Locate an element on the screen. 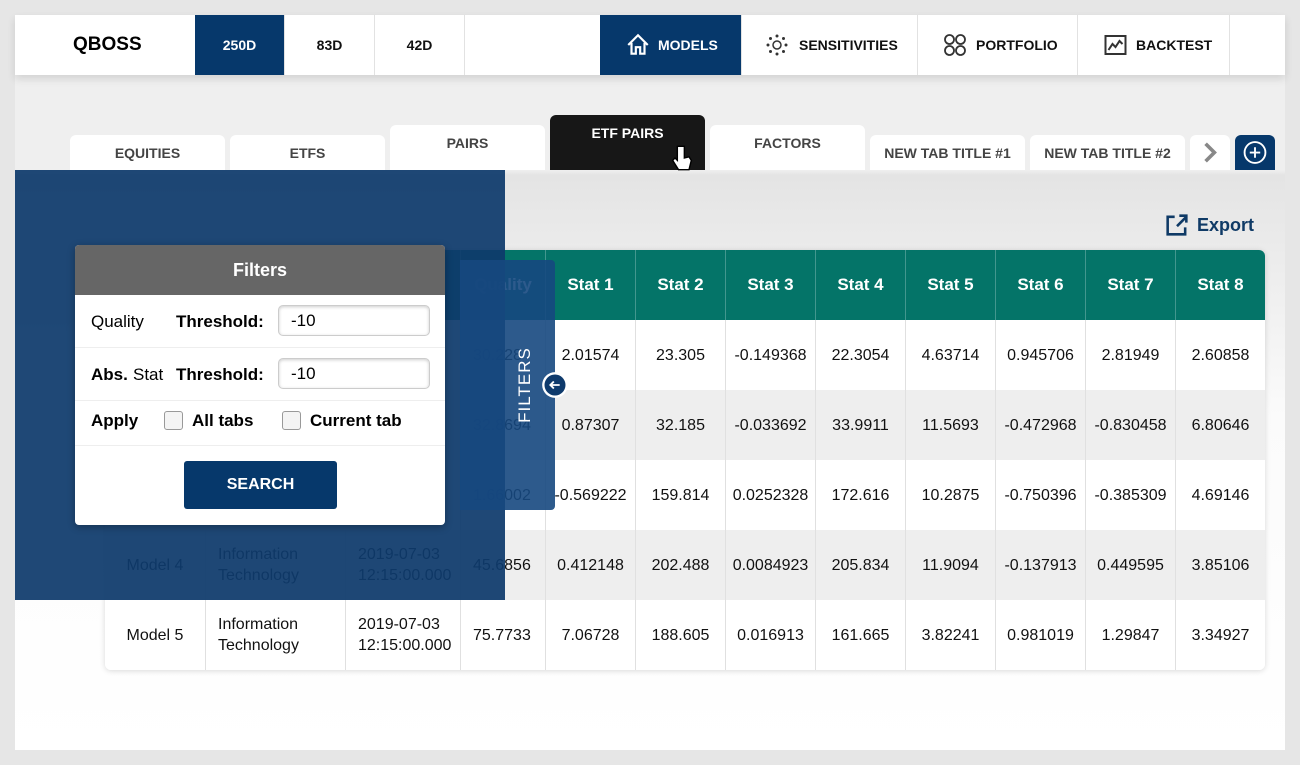  table-cell: 4.69146 is located at coordinates (1220, 495).